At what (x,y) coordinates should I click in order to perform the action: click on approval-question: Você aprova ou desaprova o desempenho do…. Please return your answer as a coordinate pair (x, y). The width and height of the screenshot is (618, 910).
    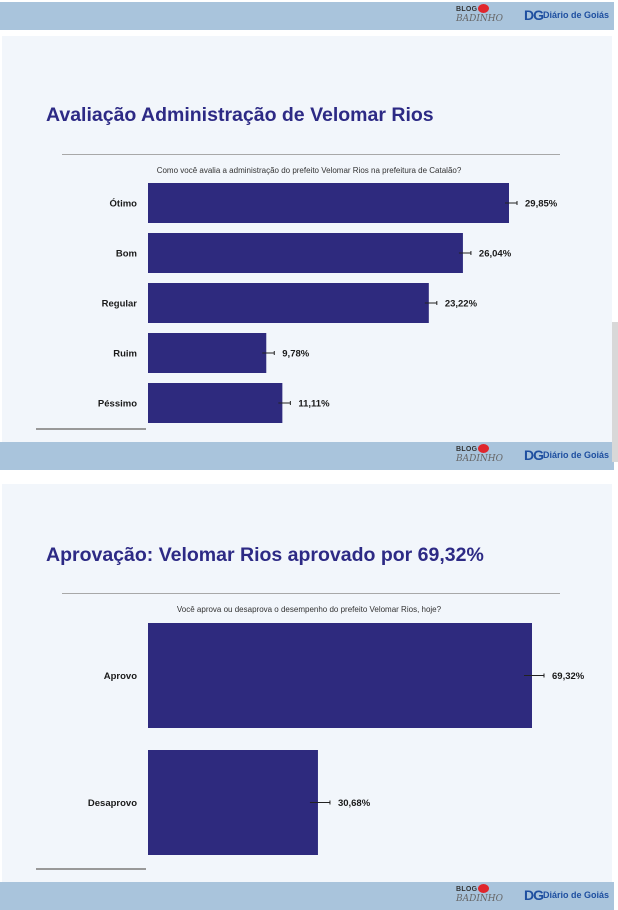
    Looking at the image, I should click on (309, 609).